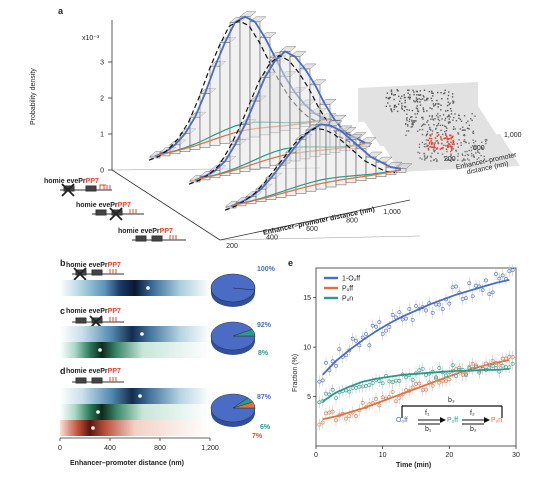  I want to click on scheme-pon: Pₒn, so click(497, 420).